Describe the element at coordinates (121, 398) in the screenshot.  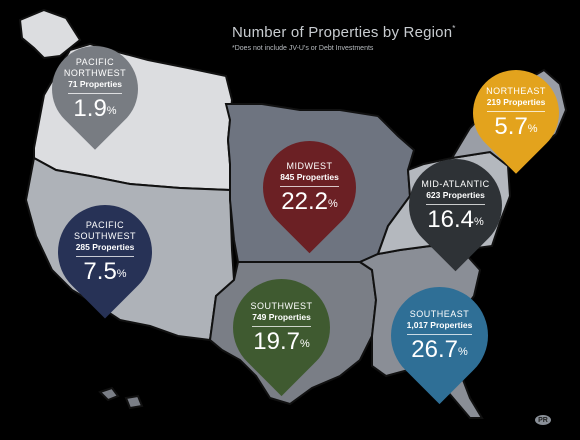
I see `hawaii-state` at that location.